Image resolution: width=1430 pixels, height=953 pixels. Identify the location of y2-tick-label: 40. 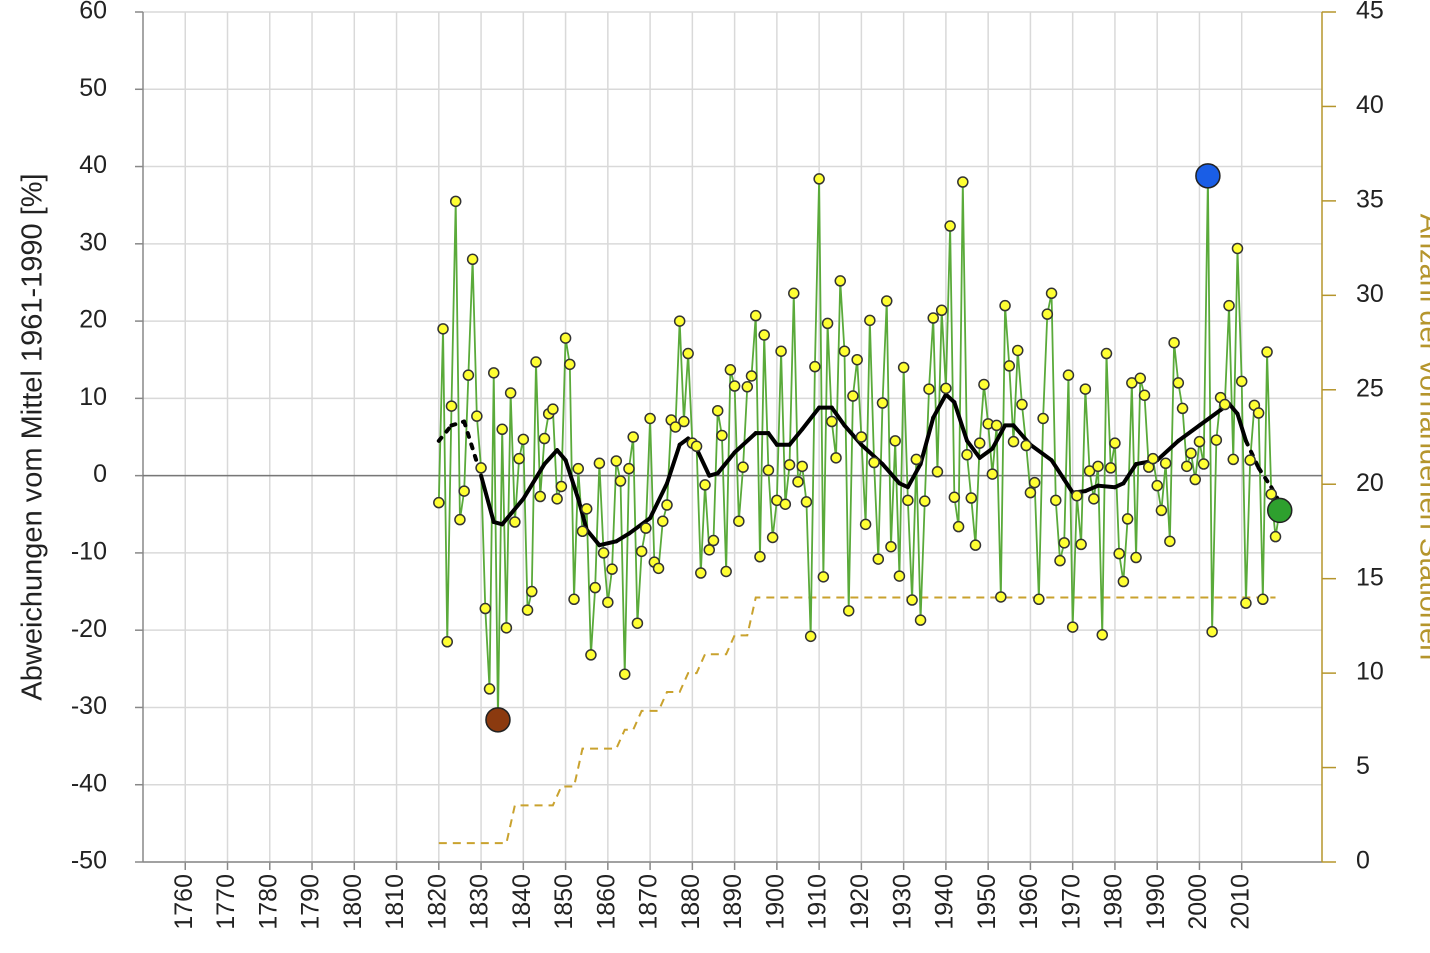
(1370, 105).